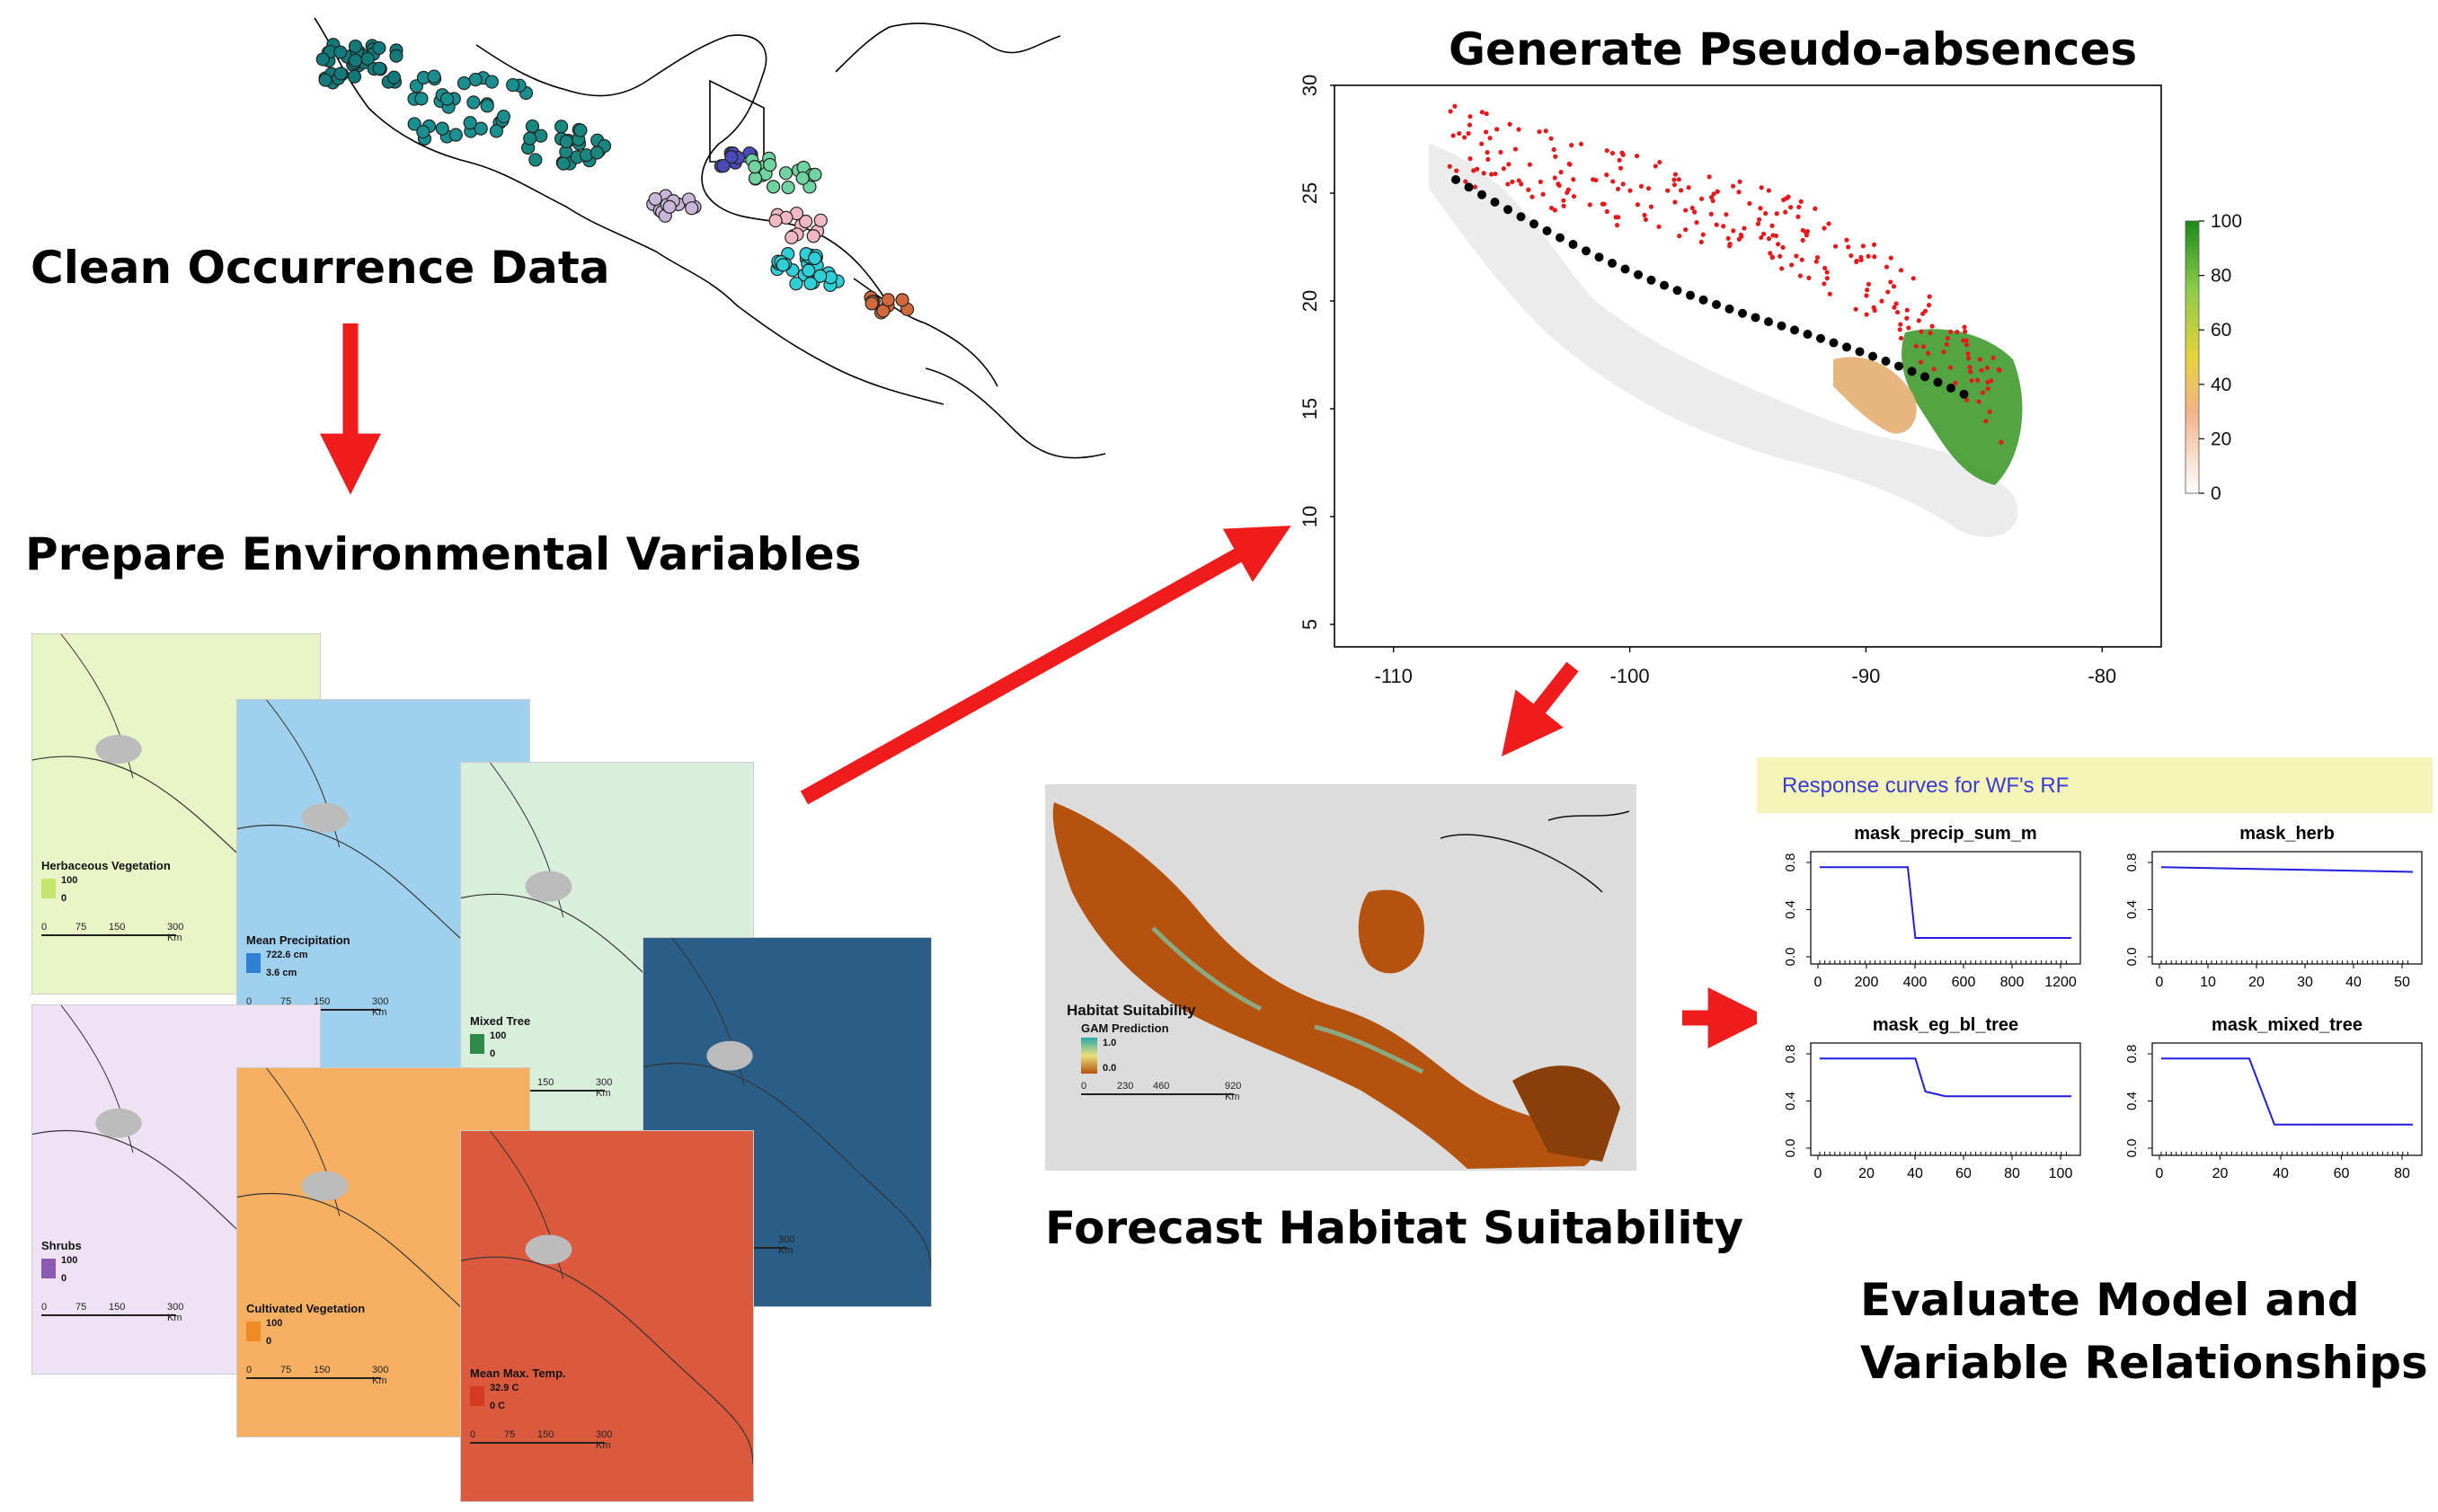  I want to click on env-map-label: Herbaceous Vegetation, so click(106, 865).